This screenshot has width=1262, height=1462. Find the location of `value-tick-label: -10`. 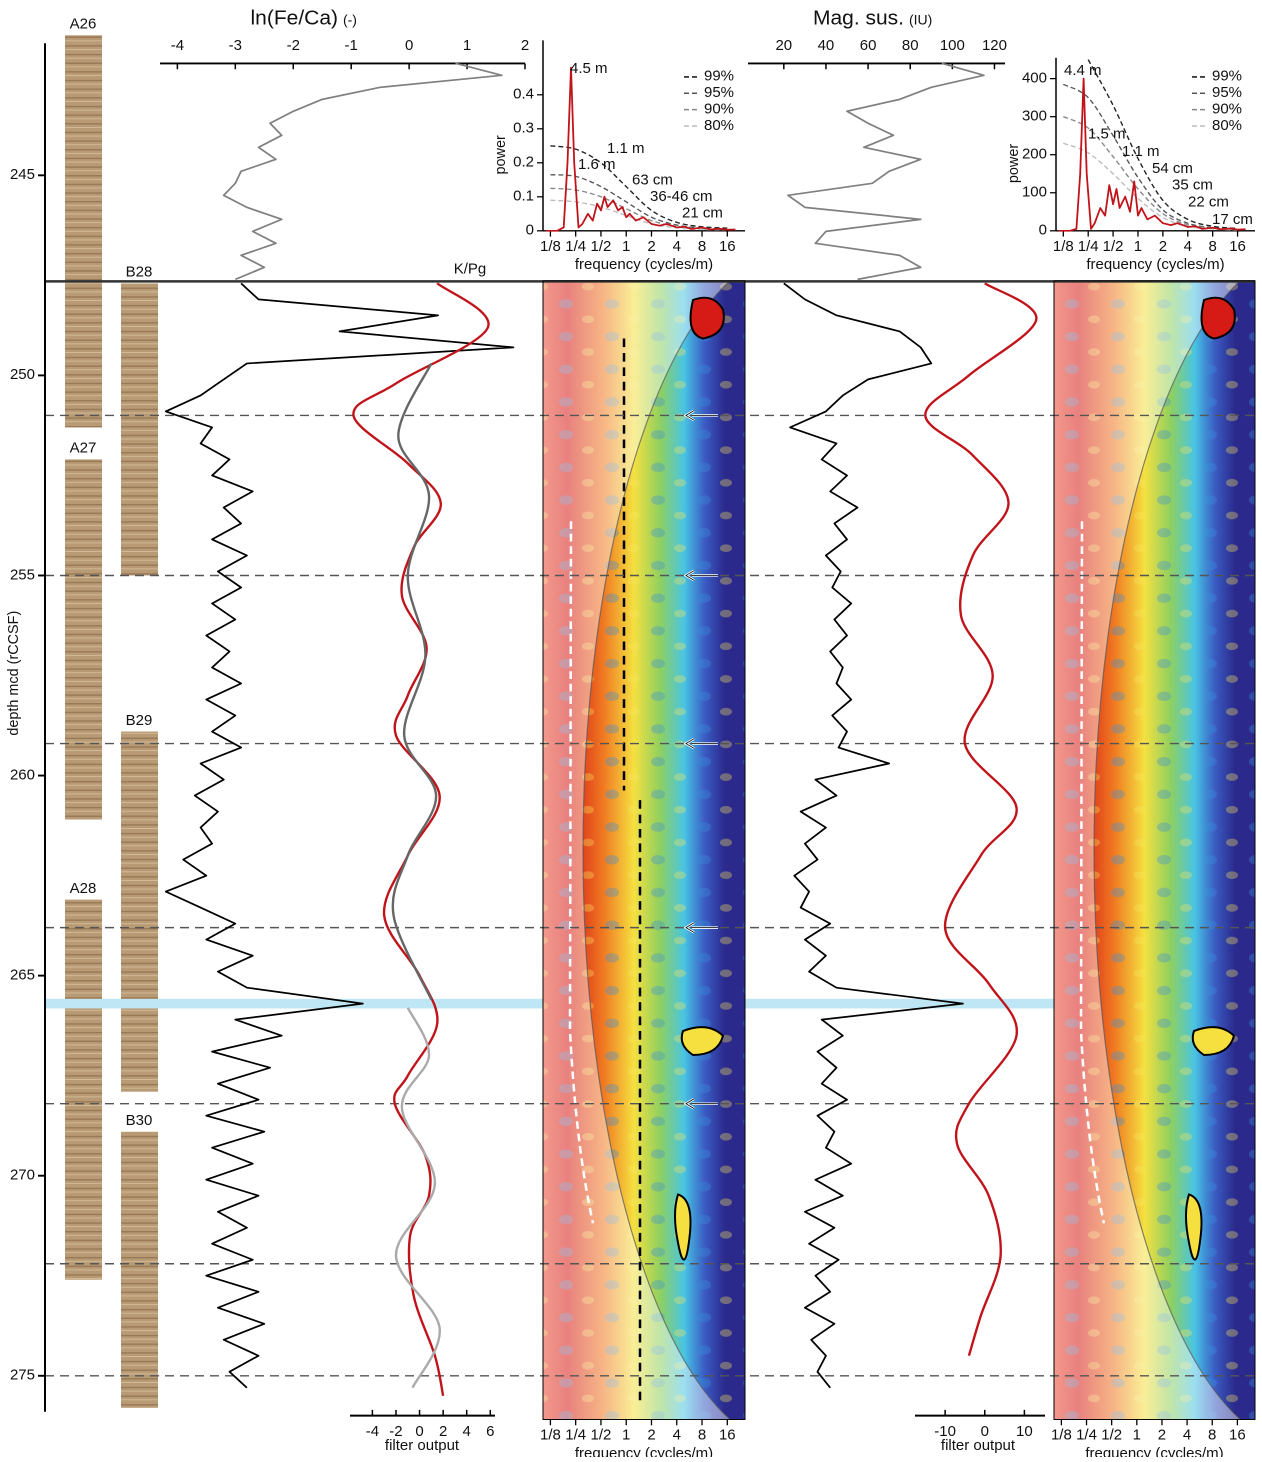

value-tick-label: -10 is located at coordinates (945, 1432).